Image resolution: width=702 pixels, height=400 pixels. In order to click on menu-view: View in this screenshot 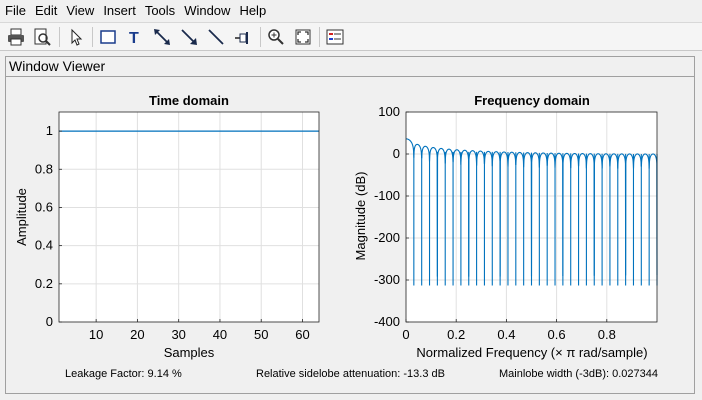, I will do `click(80, 10)`.